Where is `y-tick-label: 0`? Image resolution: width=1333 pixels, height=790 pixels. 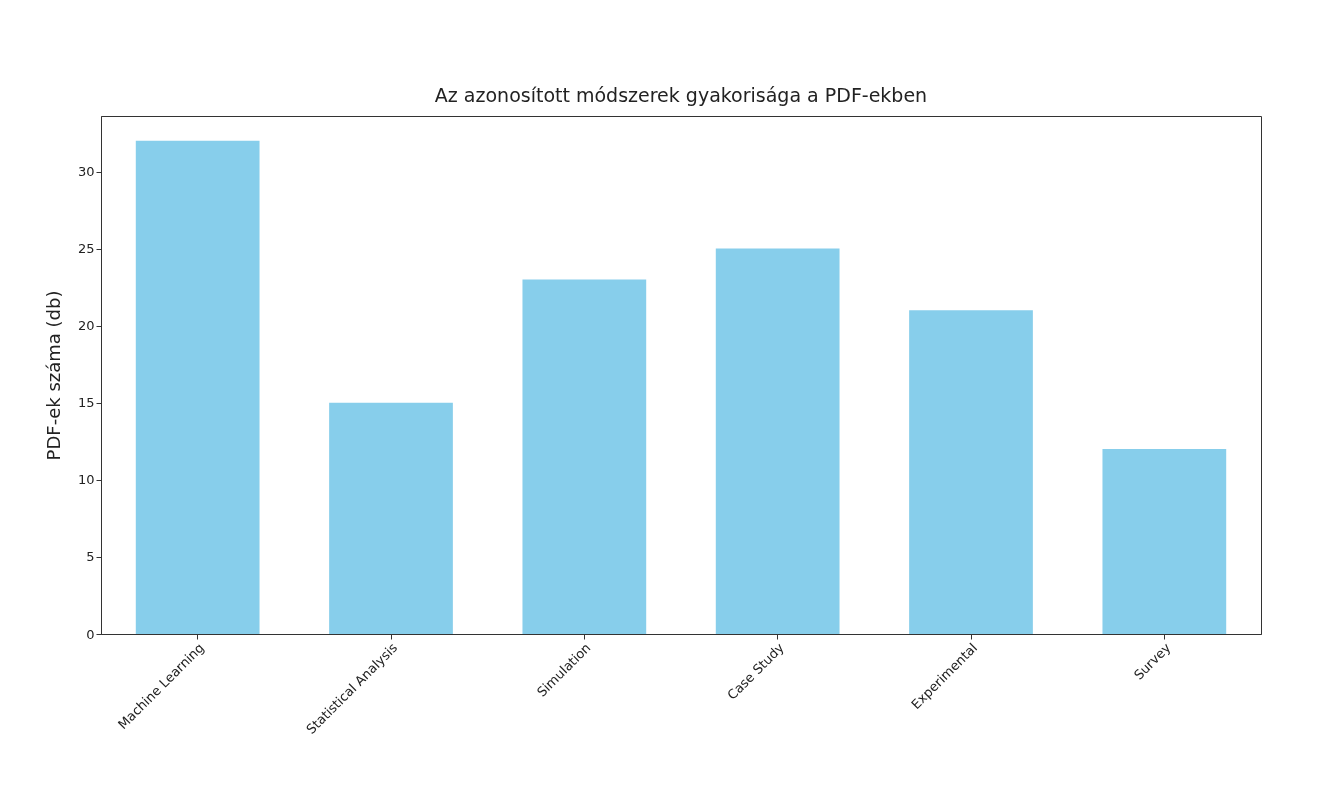 y-tick-label: 0 is located at coordinates (90, 634).